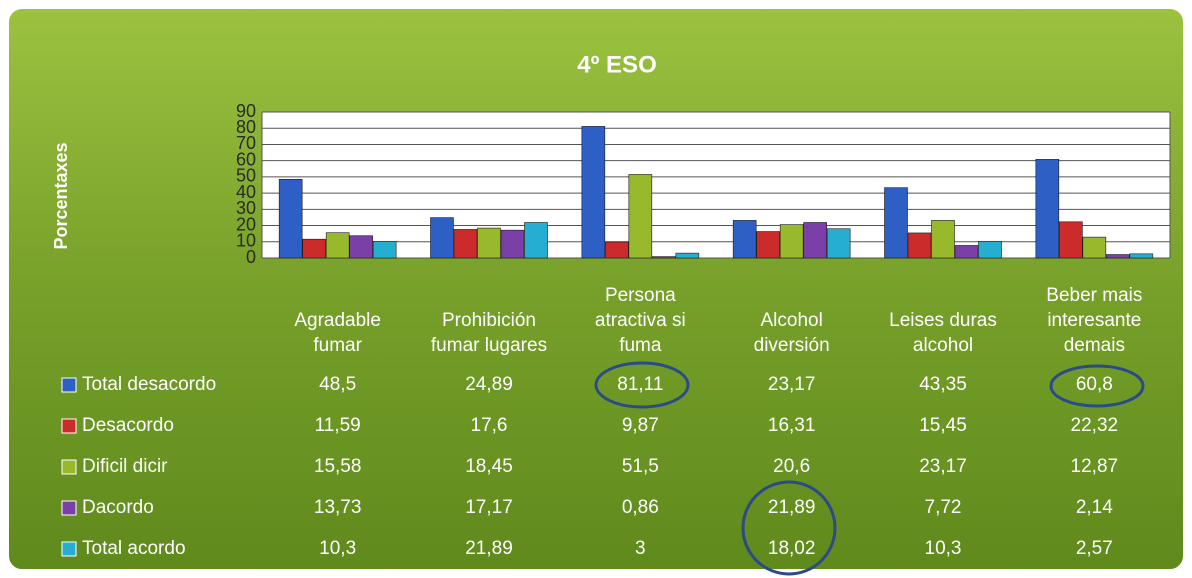  I want to click on y-tick-label: 20, so click(246, 224).